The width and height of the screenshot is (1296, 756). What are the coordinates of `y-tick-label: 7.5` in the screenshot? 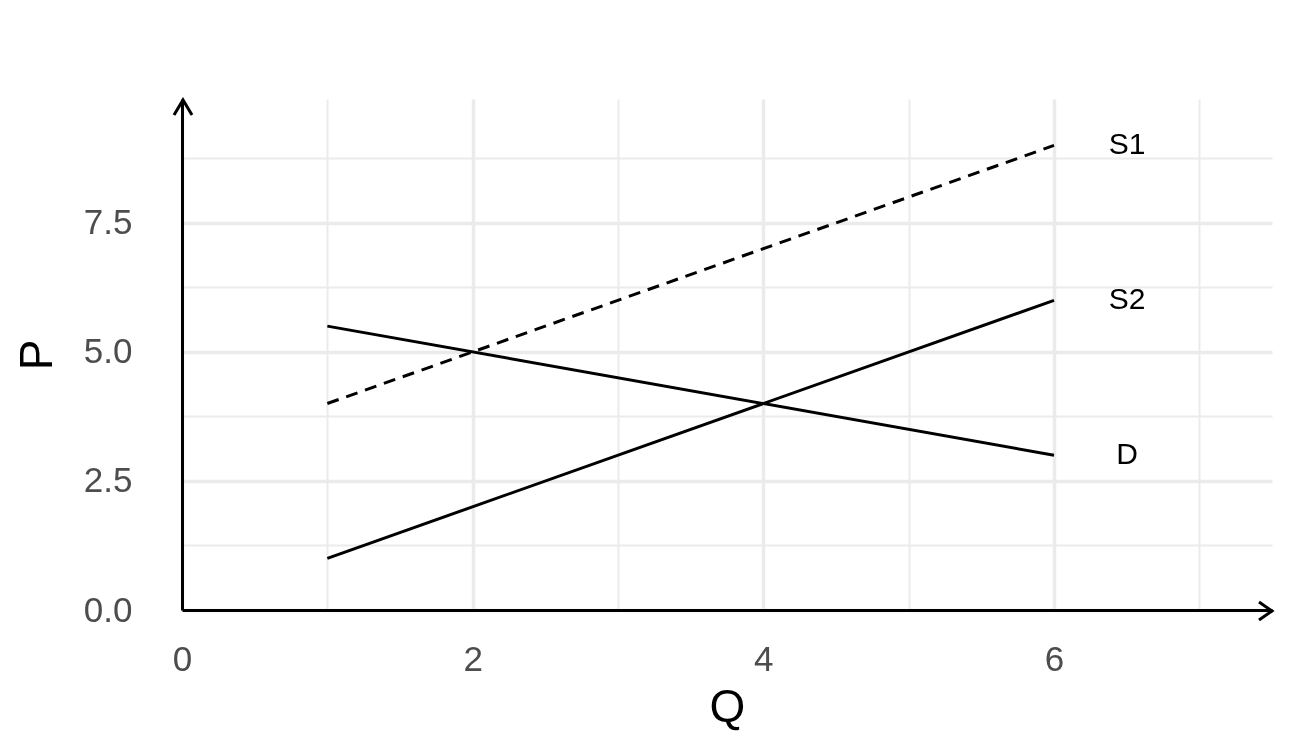 It's located at (108, 222).